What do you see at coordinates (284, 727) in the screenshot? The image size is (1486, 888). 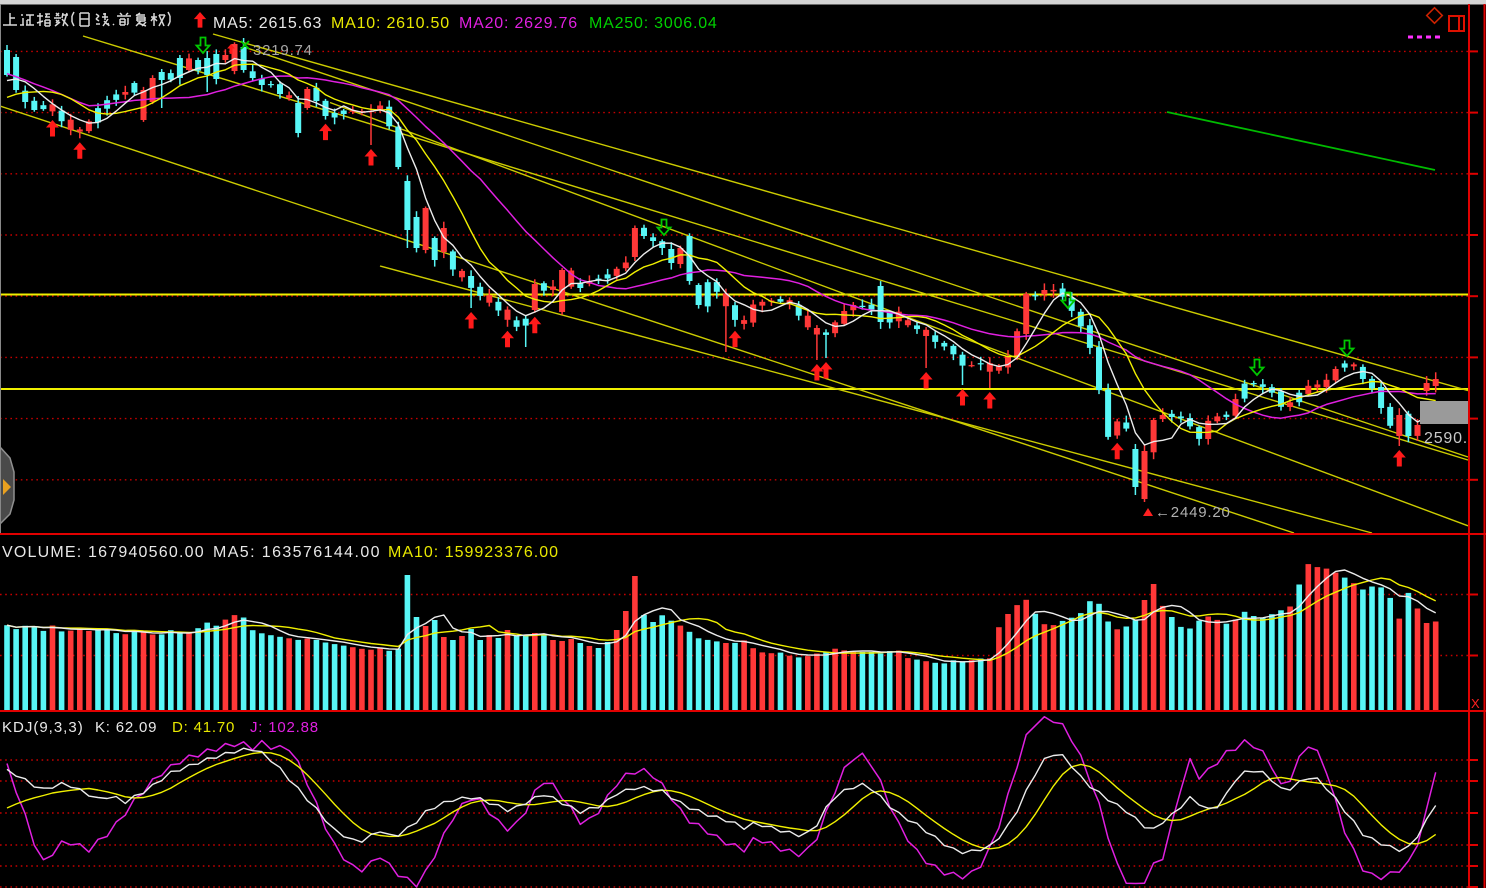 I see `svg-text: J: 102.88` at bounding box center [284, 727].